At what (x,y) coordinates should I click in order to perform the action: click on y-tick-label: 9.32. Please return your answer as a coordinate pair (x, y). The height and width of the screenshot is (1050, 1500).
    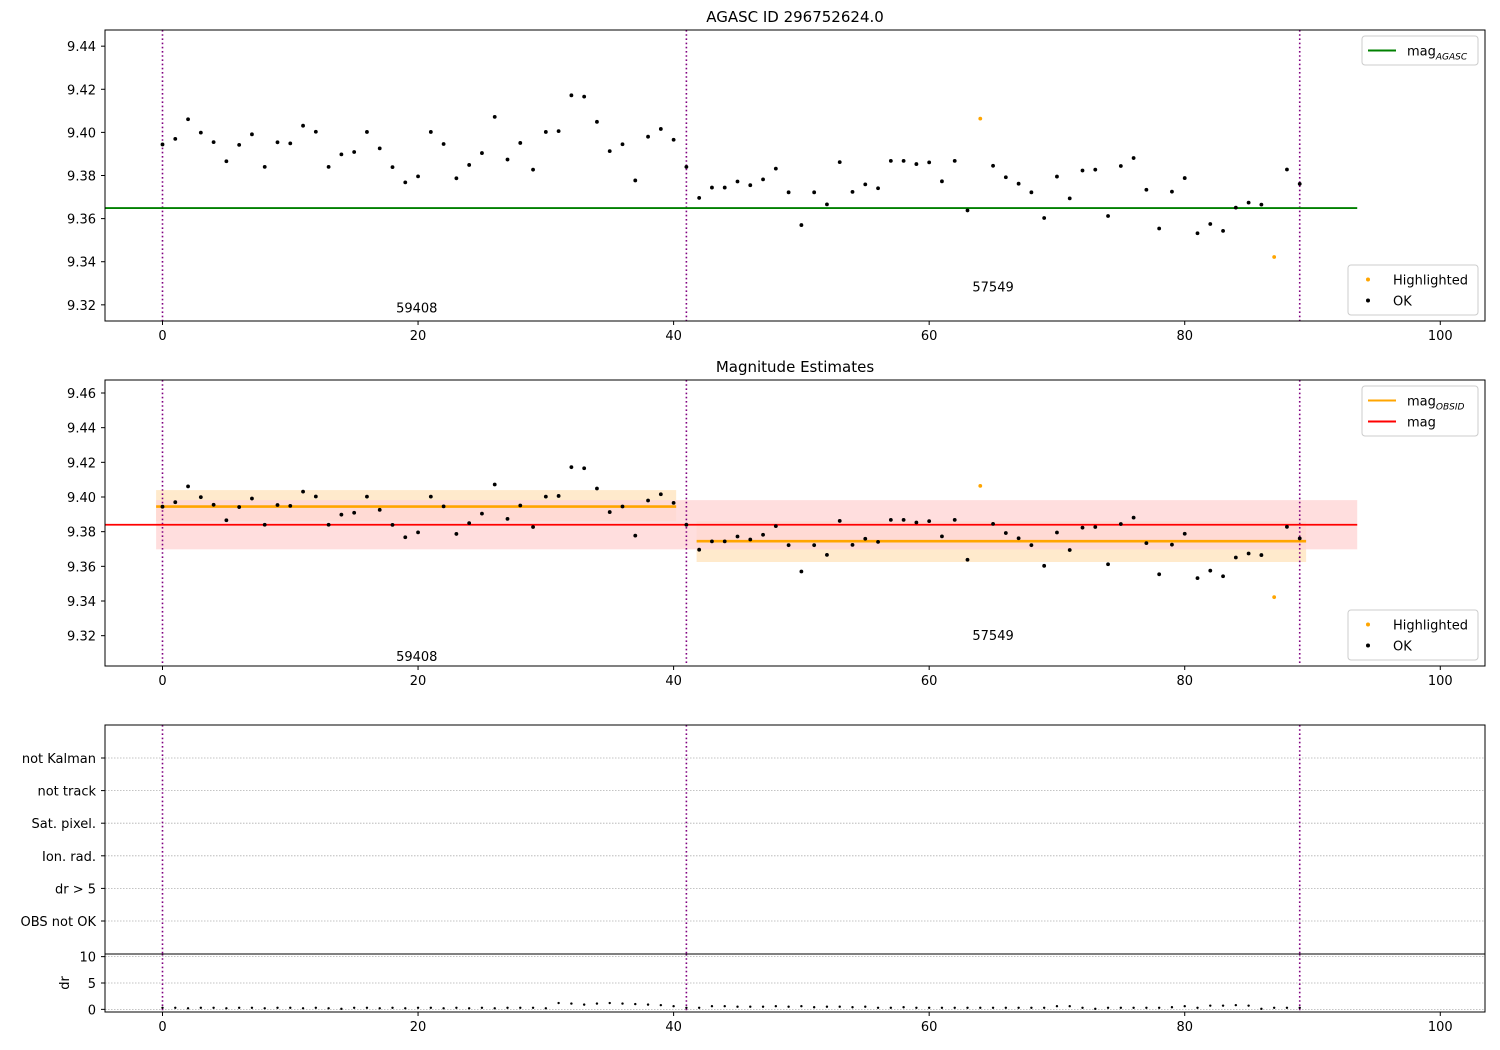
    Looking at the image, I should click on (81, 306).